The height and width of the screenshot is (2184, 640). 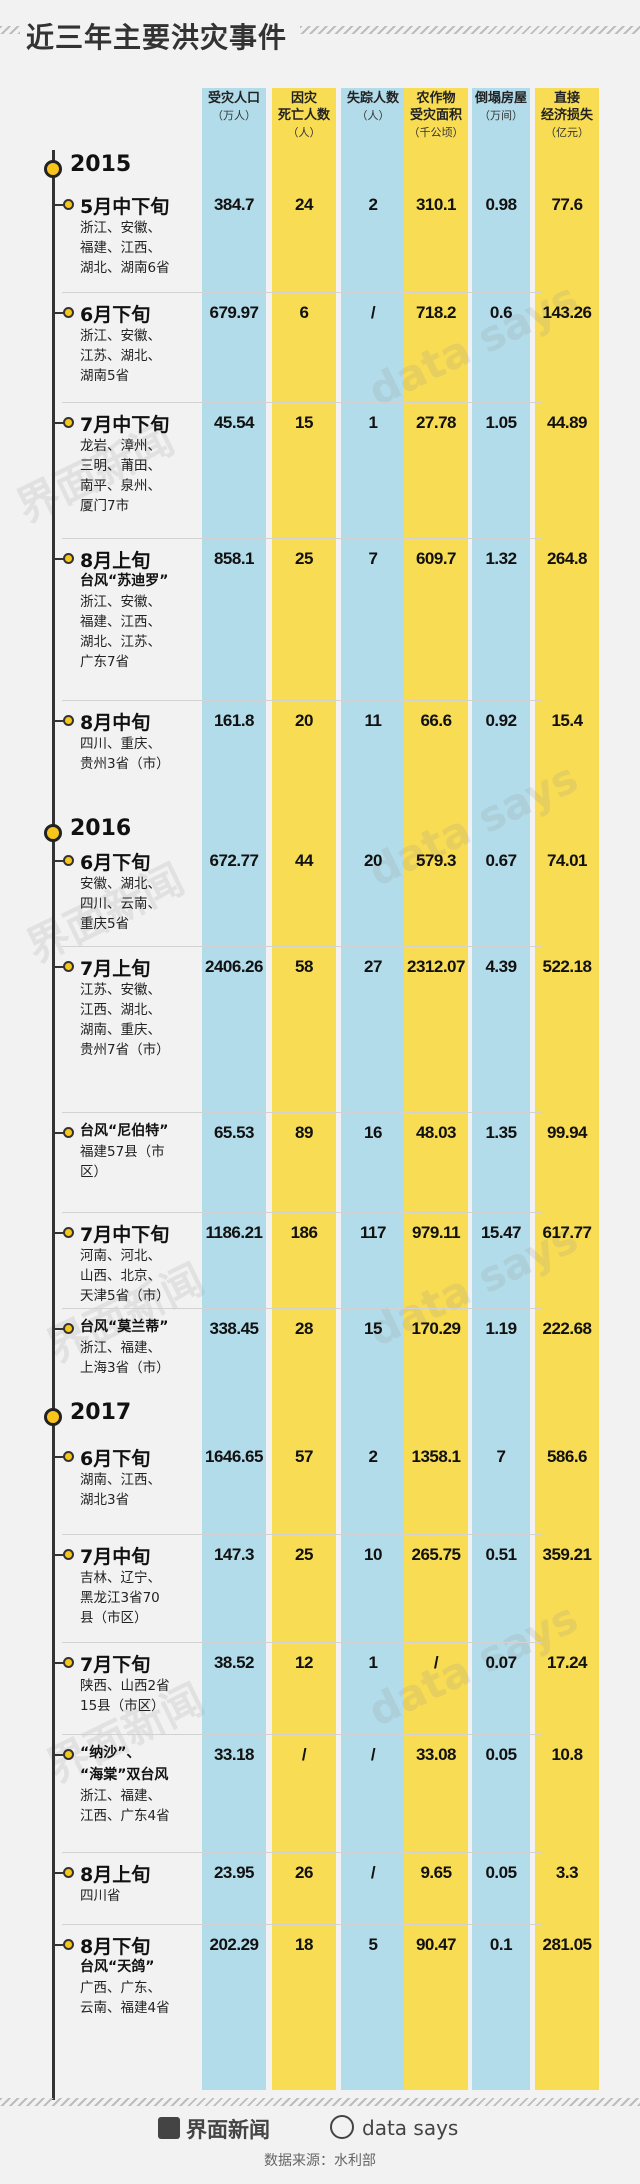 I want to click on event-title: 6月下旬, so click(x=115, y=1459).